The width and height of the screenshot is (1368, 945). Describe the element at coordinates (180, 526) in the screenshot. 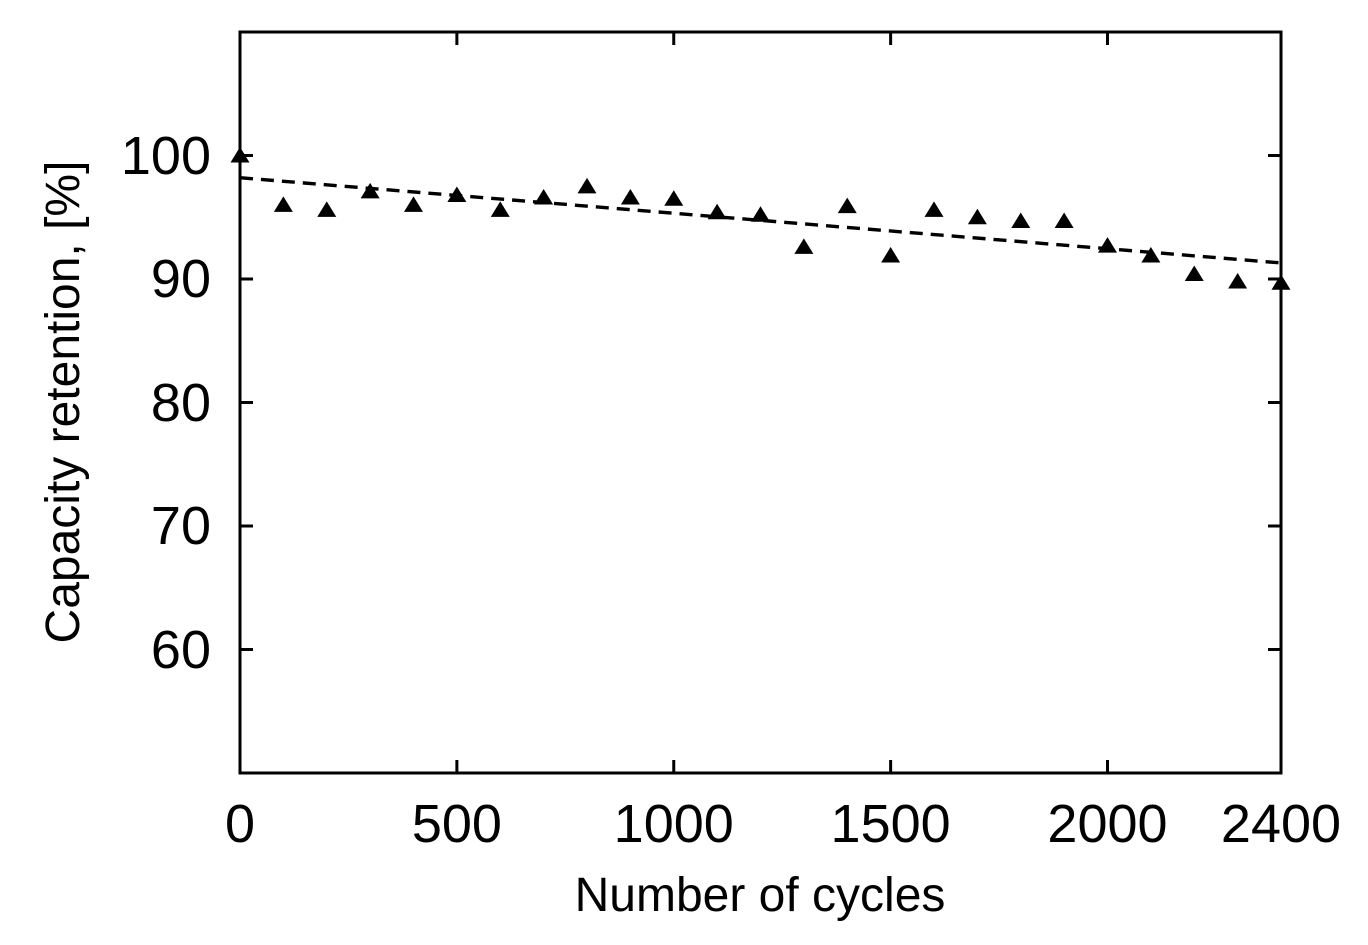

I see `y-tick-label: 70` at that location.